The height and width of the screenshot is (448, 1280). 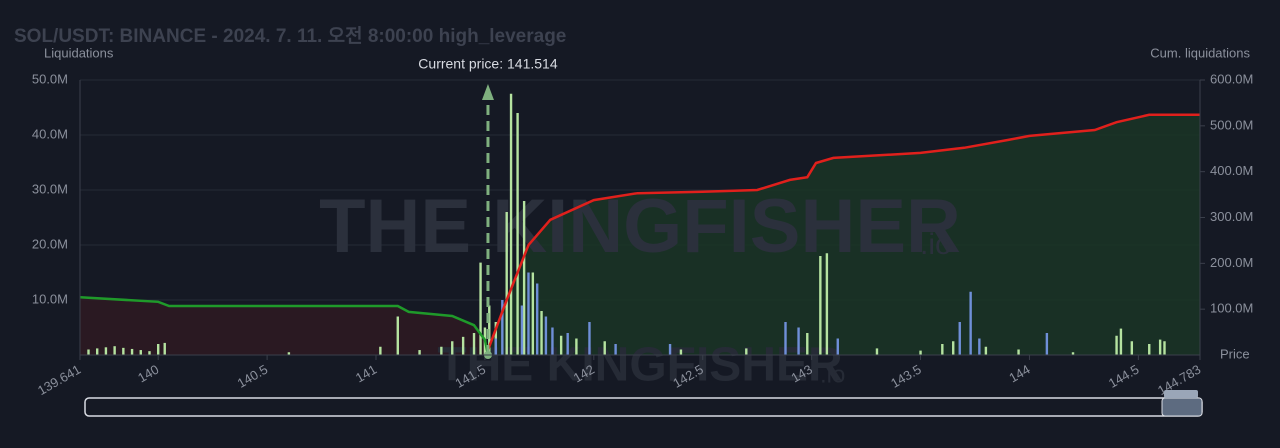 I want to click on y-tick-label: 10.0M, so click(x=50, y=298).